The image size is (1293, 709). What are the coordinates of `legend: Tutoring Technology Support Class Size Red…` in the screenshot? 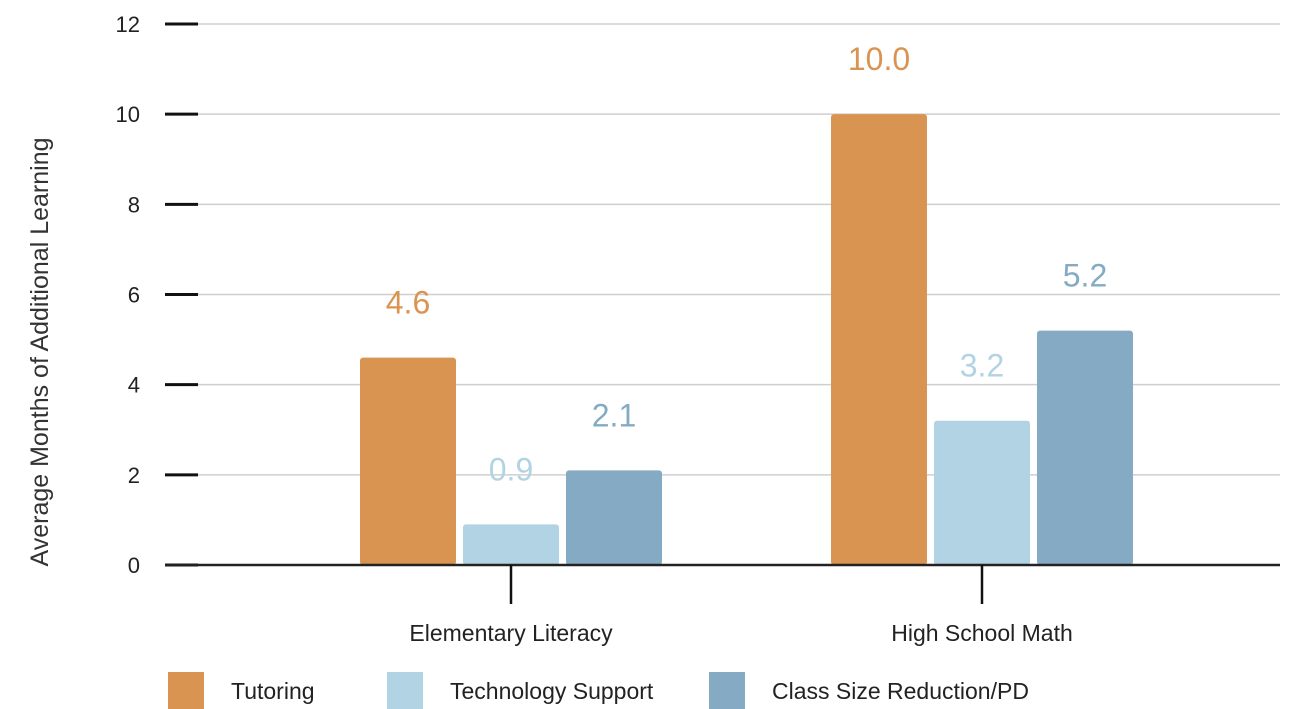 It's located at (598, 690).